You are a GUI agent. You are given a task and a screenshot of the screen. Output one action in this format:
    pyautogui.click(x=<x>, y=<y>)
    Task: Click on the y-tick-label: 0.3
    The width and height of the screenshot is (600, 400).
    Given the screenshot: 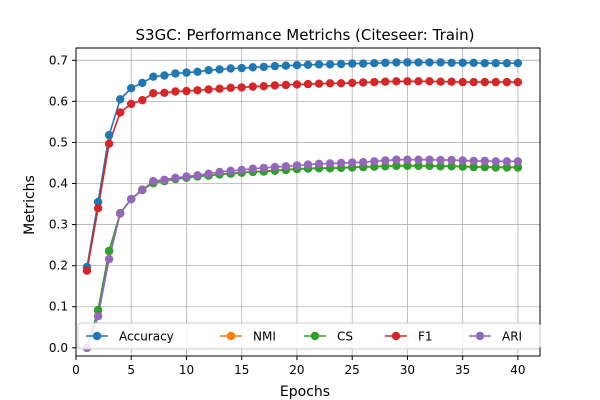 What is the action you would take?
    pyautogui.click(x=58, y=225)
    